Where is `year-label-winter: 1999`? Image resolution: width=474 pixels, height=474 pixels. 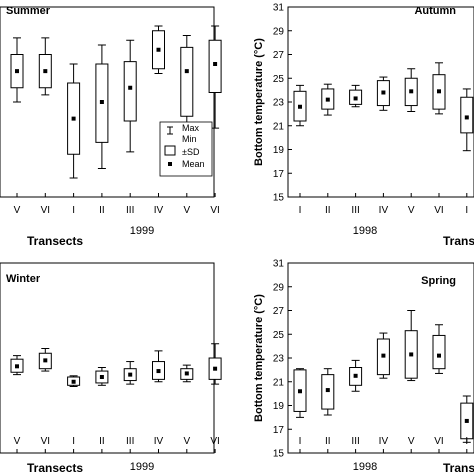
year-label-winter: 1999 is located at coordinates (142, 467).